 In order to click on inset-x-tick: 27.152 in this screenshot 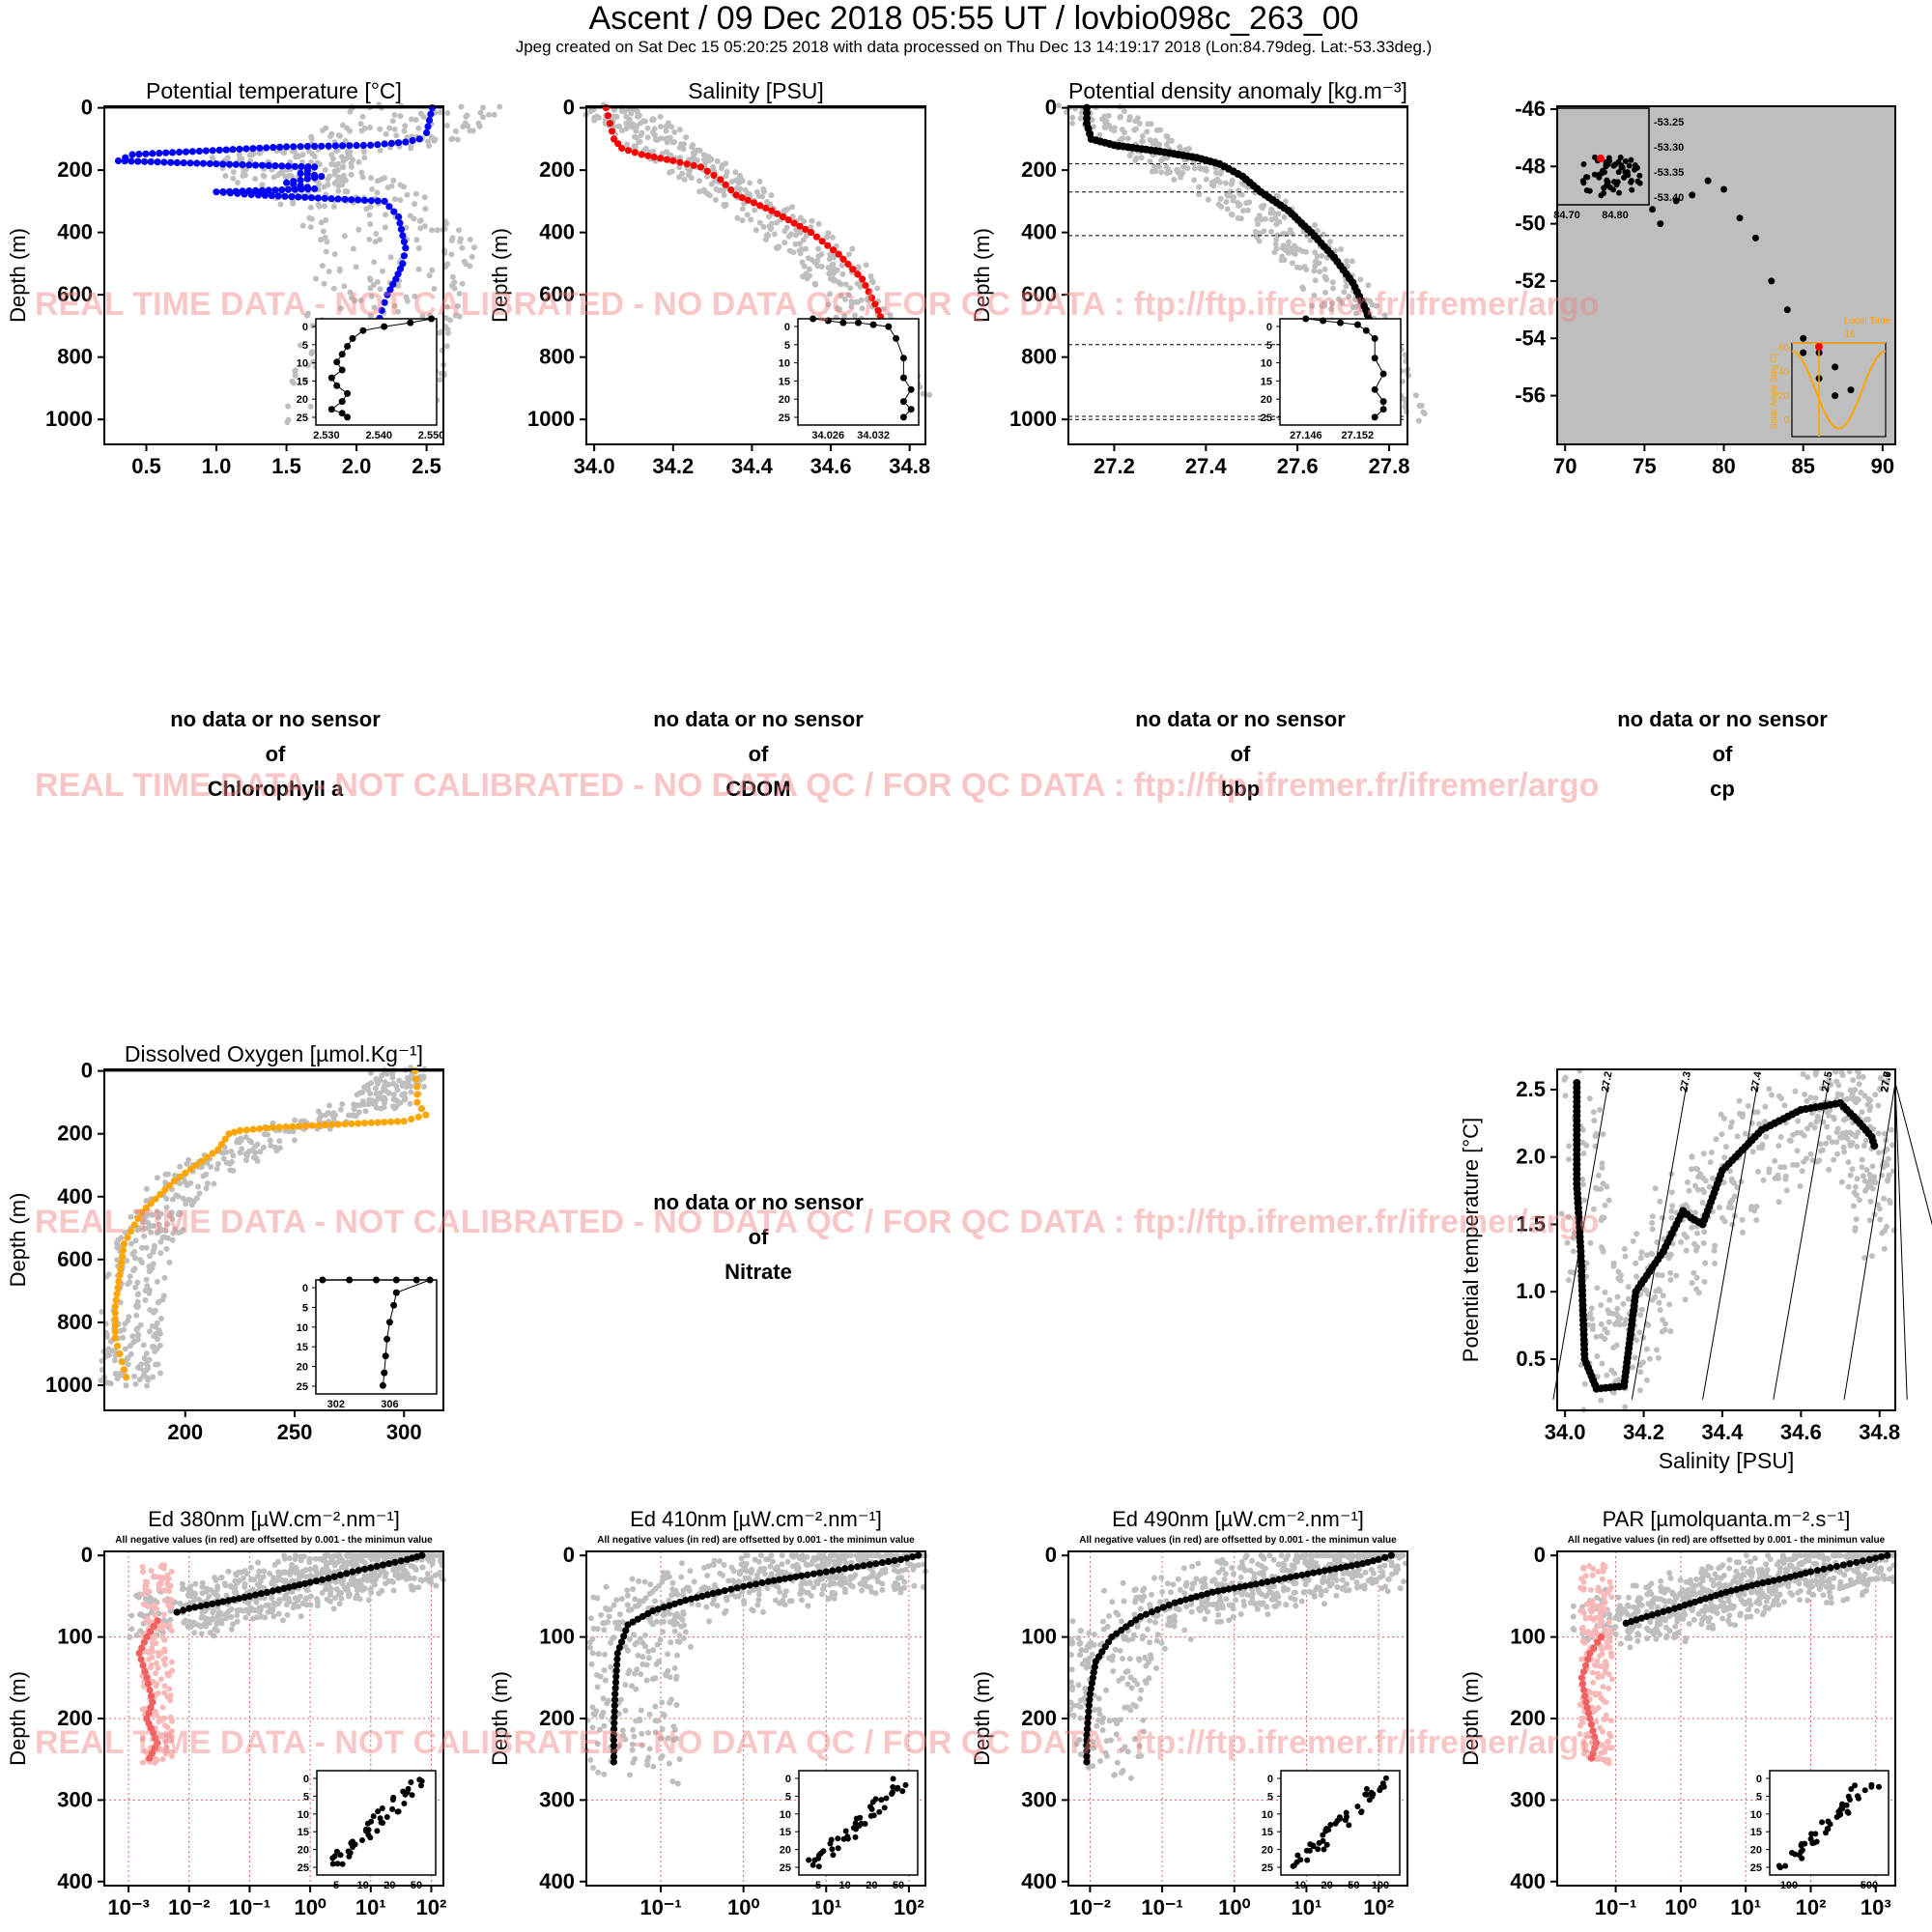, I will do `click(1358, 435)`.